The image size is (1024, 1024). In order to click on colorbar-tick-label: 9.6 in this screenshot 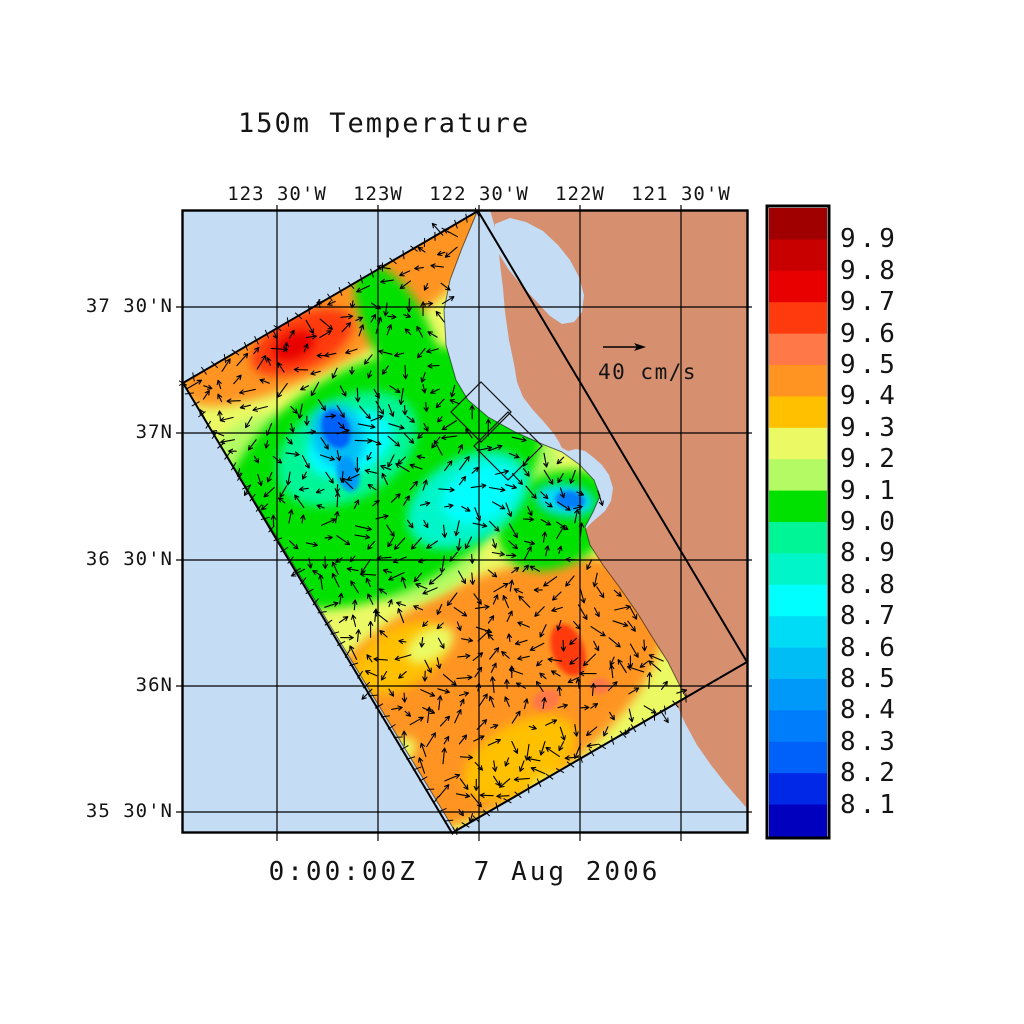, I will do `click(869, 333)`.